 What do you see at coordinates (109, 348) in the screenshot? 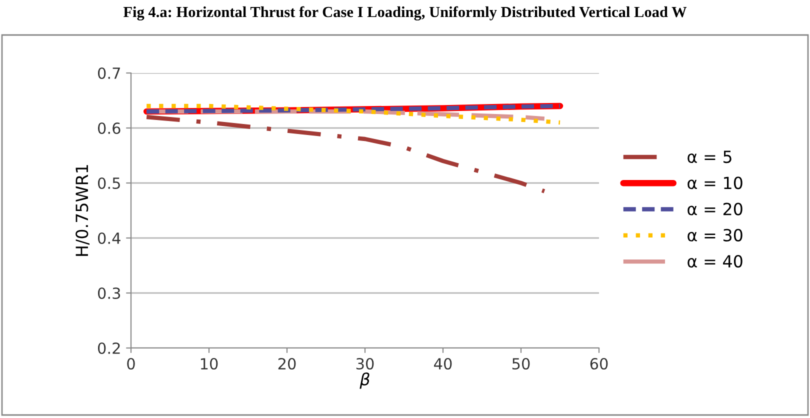
I see `y-tick-label: 0.2` at bounding box center [109, 348].